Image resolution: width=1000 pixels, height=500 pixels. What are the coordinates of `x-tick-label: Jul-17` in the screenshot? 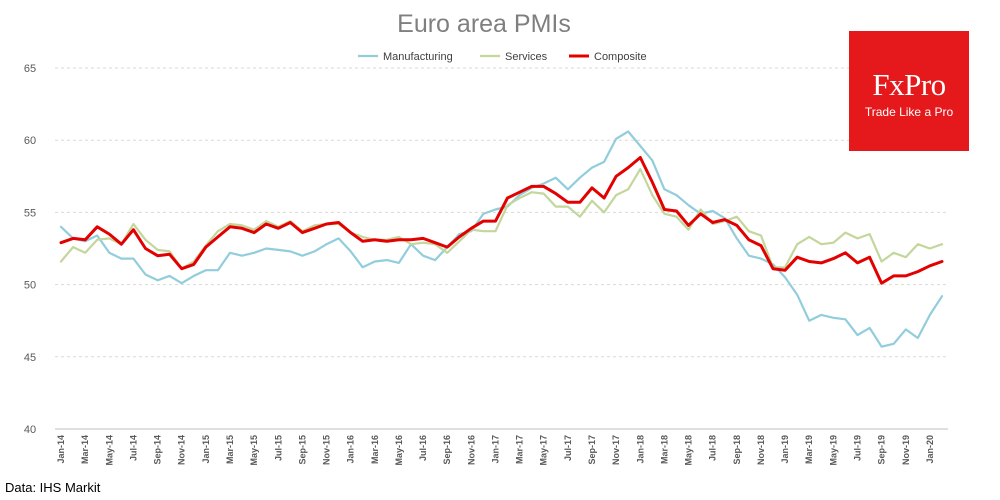 It's located at (568, 448).